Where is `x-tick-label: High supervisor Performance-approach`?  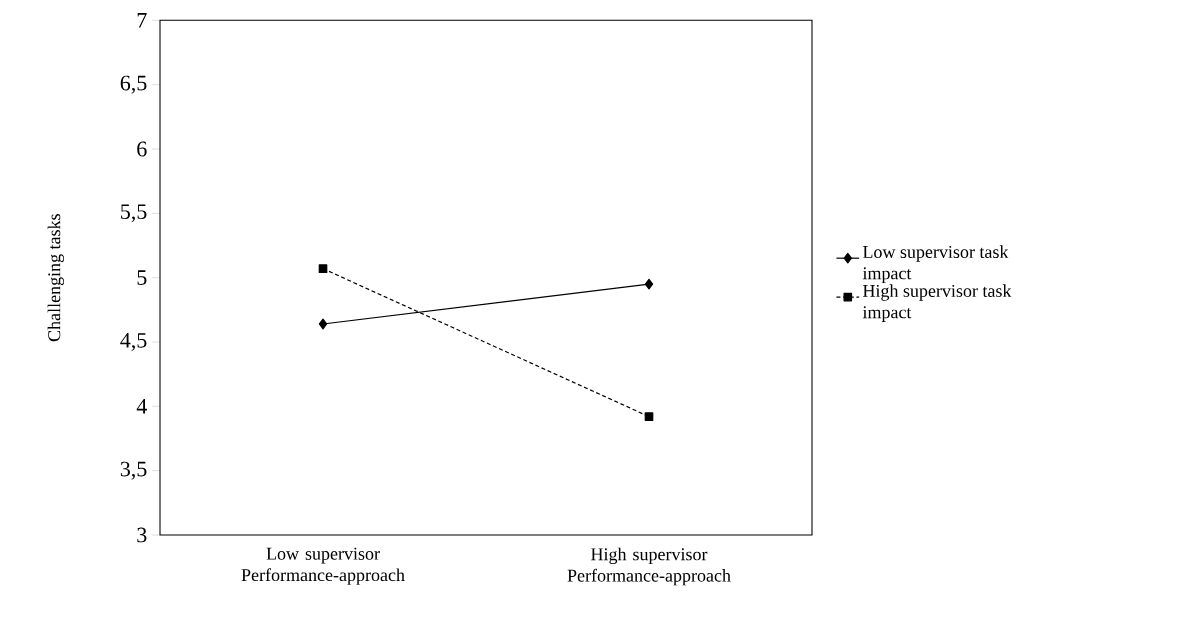 x-tick-label: High supervisor Performance-approach is located at coordinates (649, 566).